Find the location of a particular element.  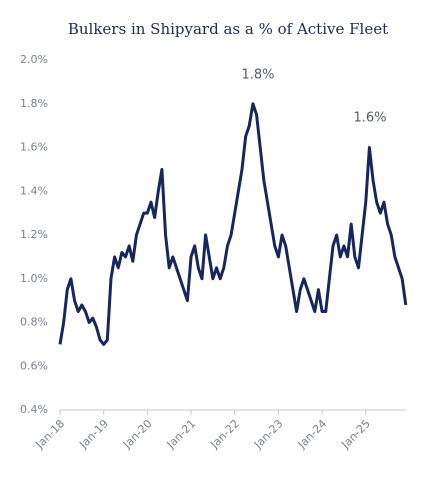

y-tick-label: 1.6% is located at coordinates (34, 147).